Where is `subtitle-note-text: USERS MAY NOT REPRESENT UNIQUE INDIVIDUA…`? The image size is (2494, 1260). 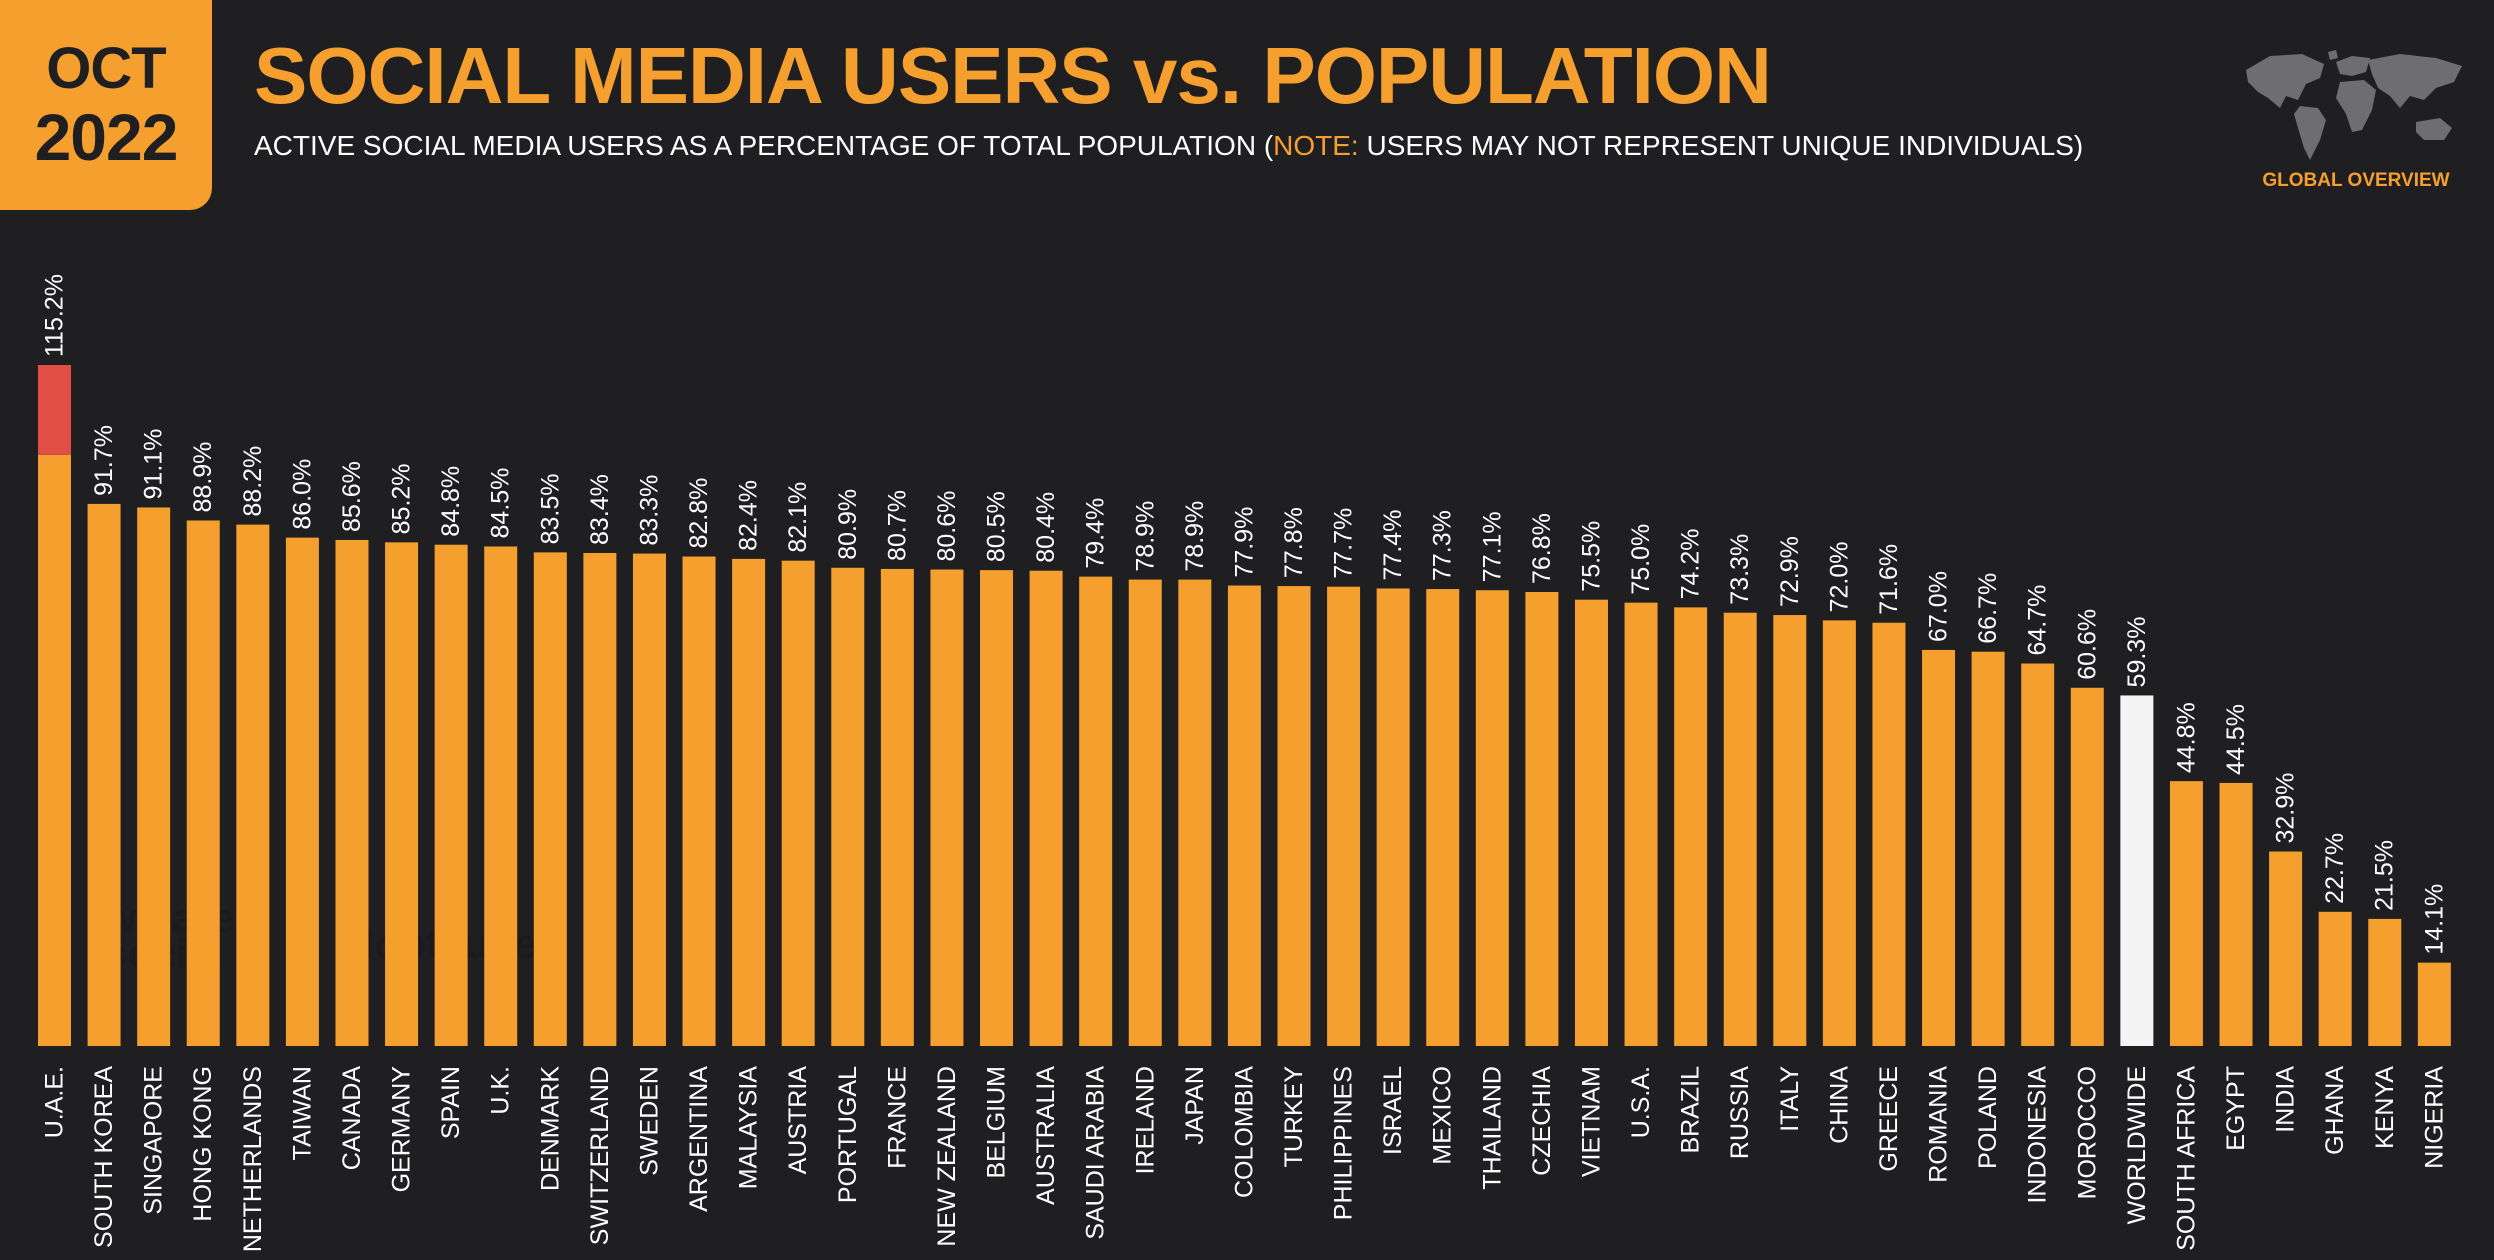
subtitle-note-text: USERS MAY NOT REPRESENT UNIQUE INDIVIDUA… is located at coordinates (1721, 145).